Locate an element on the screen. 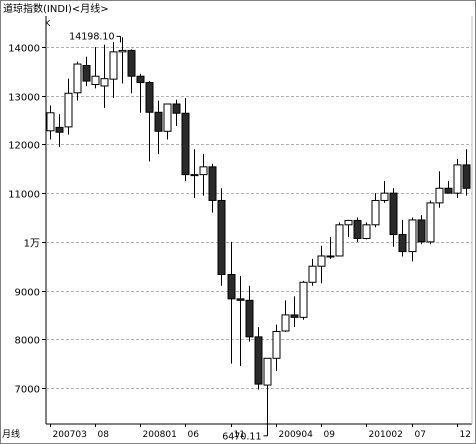 The image size is (476, 444). x-tick-label: 200703 is located at coordinates (70, 435).